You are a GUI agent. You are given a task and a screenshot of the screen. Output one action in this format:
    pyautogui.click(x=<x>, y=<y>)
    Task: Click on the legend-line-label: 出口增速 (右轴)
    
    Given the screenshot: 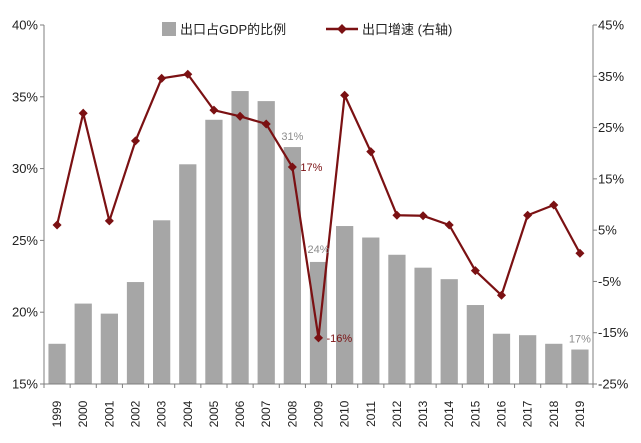 What is the action you would take?
    pyautogui.click(x=407, y=29)
    